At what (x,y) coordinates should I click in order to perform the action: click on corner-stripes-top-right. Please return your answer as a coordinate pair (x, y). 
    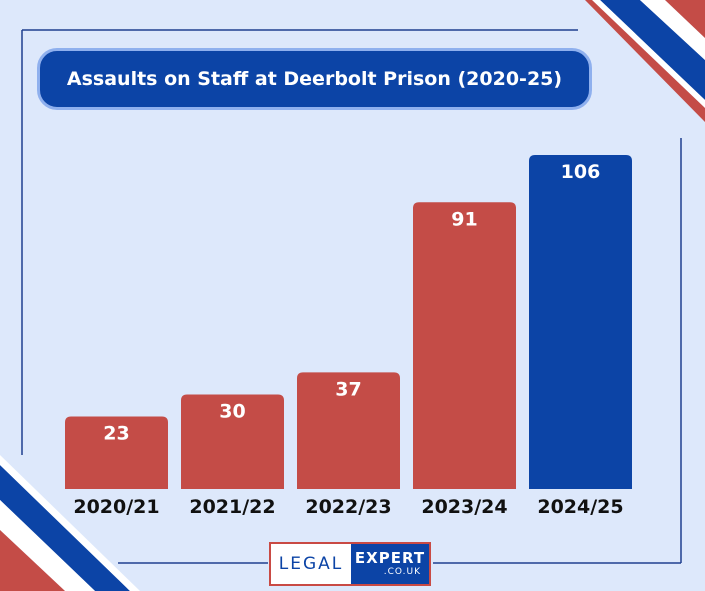
    Looking at the image, I should click on (645, 61).